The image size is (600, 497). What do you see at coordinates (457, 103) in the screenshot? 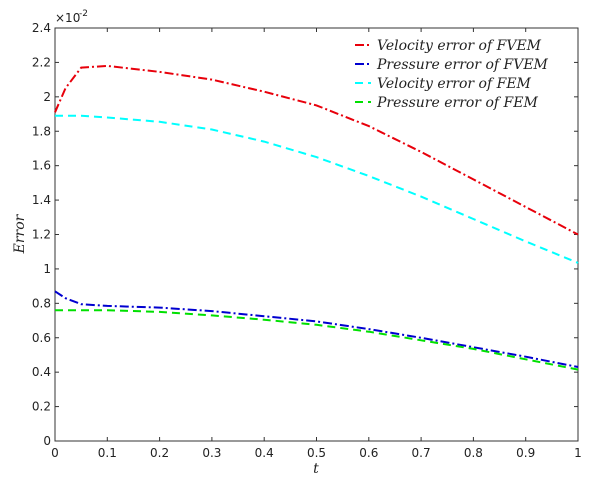
I see `legend-label: Pressure error of FEM` at bounding box center [457, 103].